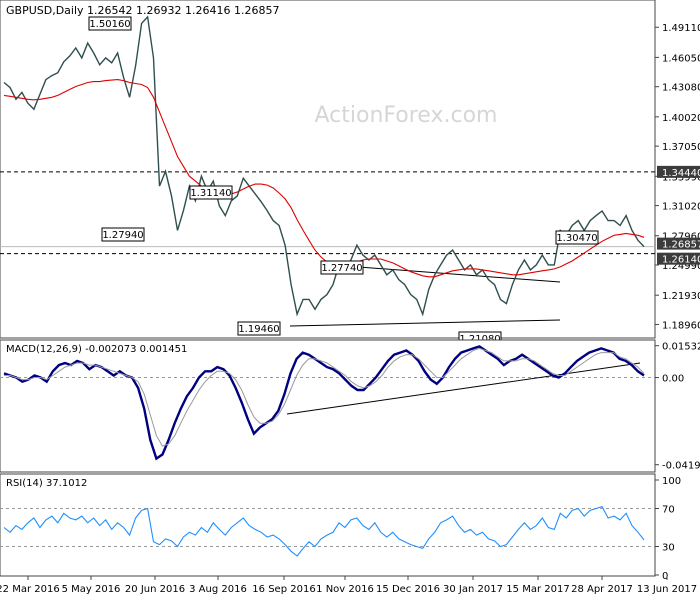  What do you see at coordinates (668, 548) in the screenshot?
I see `rsi-axis-label: 30` at bounding box center [668, 548].